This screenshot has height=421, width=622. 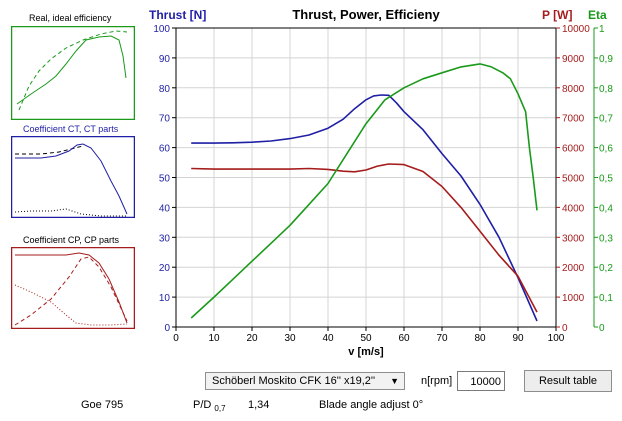 I want to click on propeller-select: Schöberl Moskito CFK 16'' x19,2'' ▼, so click(x=305, y=381).